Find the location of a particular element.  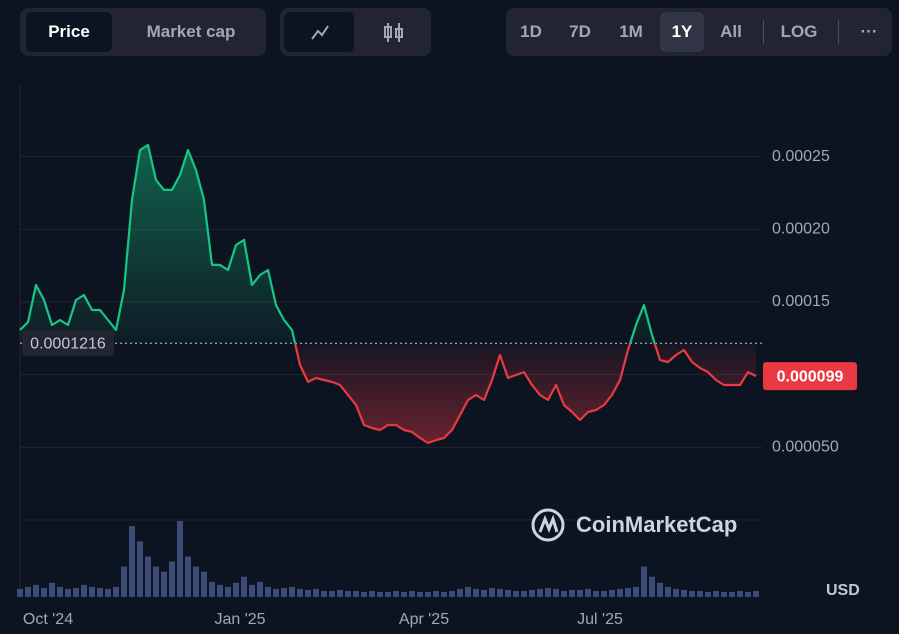

current-price-label: 0.000099 is located at coordinates (810, 376).